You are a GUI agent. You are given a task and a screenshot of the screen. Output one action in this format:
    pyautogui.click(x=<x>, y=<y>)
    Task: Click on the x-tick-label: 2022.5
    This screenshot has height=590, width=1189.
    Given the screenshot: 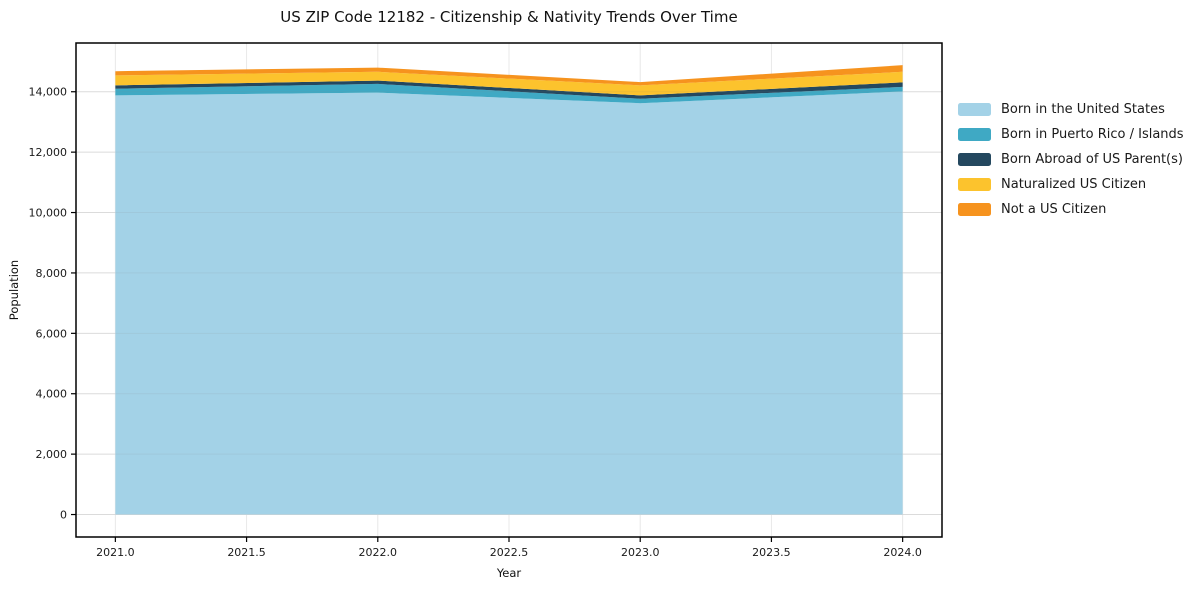 What is the action you would take?
    pyautogui.click(x=509, y=552)
    